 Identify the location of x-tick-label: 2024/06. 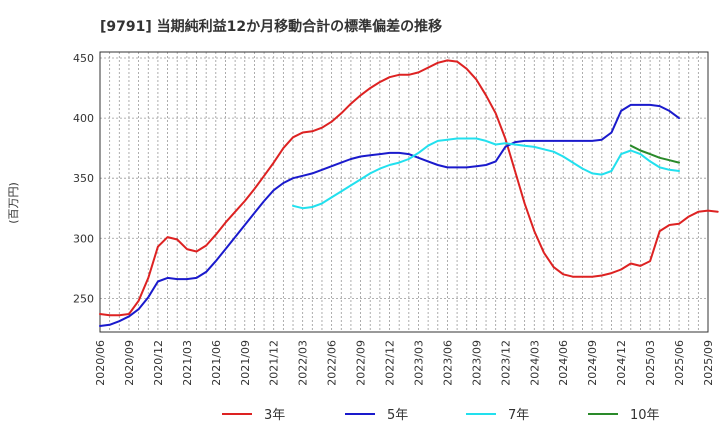
(563, 363).